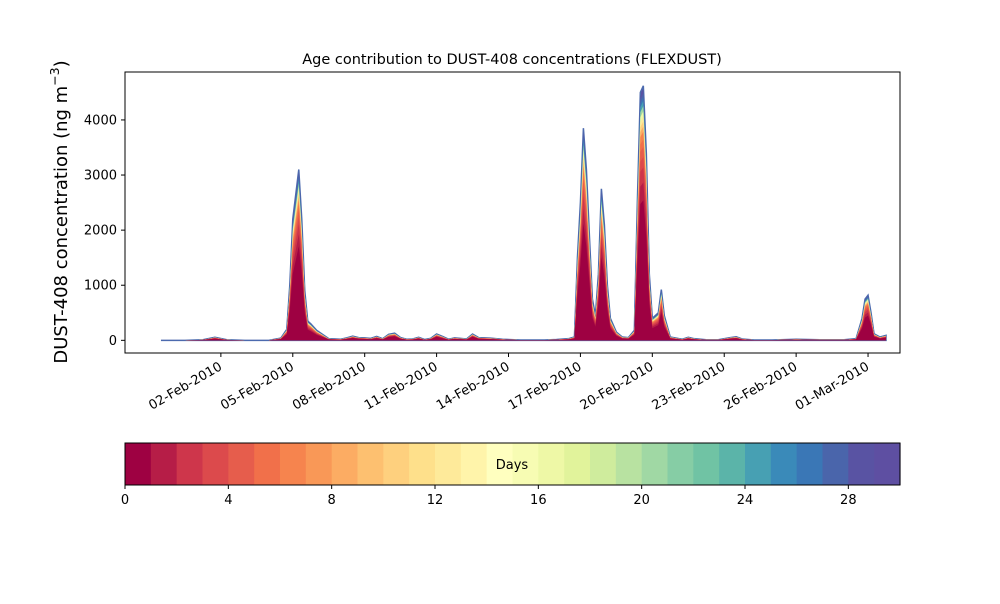  I want to click on y-axis-label-text: DUST-408 concentration (ng m, so click(61, 225).